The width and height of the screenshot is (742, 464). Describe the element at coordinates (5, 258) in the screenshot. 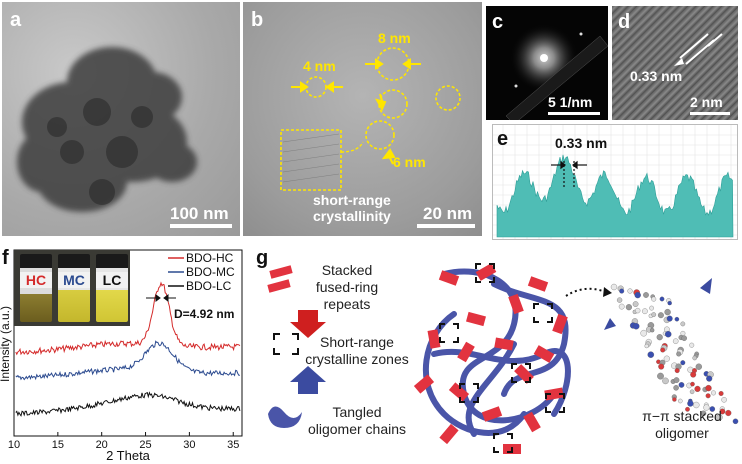

I see `panel-f-label: f` at that location.